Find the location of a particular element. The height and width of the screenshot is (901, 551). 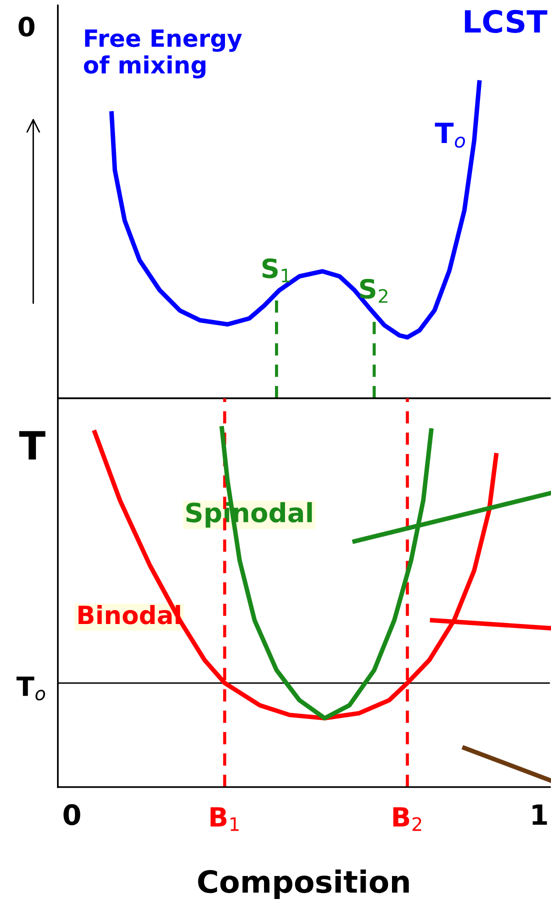

annotation: T$_{o}$ is located at coordinates (449, 135).